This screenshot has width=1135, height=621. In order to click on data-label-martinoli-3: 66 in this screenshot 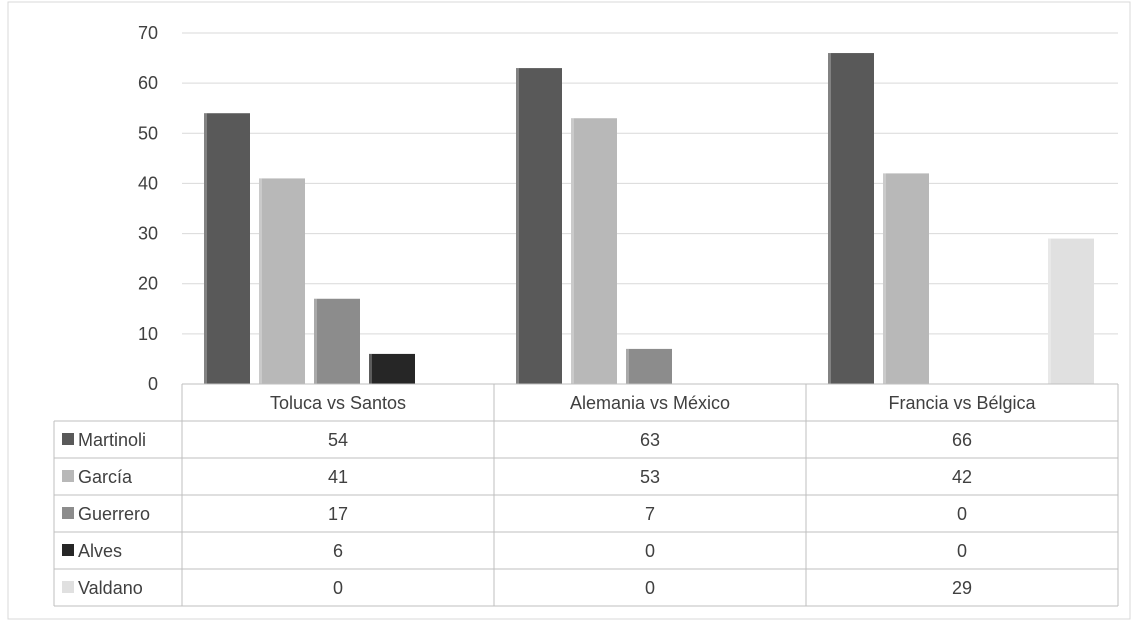, I will do `click(962, 440)`.